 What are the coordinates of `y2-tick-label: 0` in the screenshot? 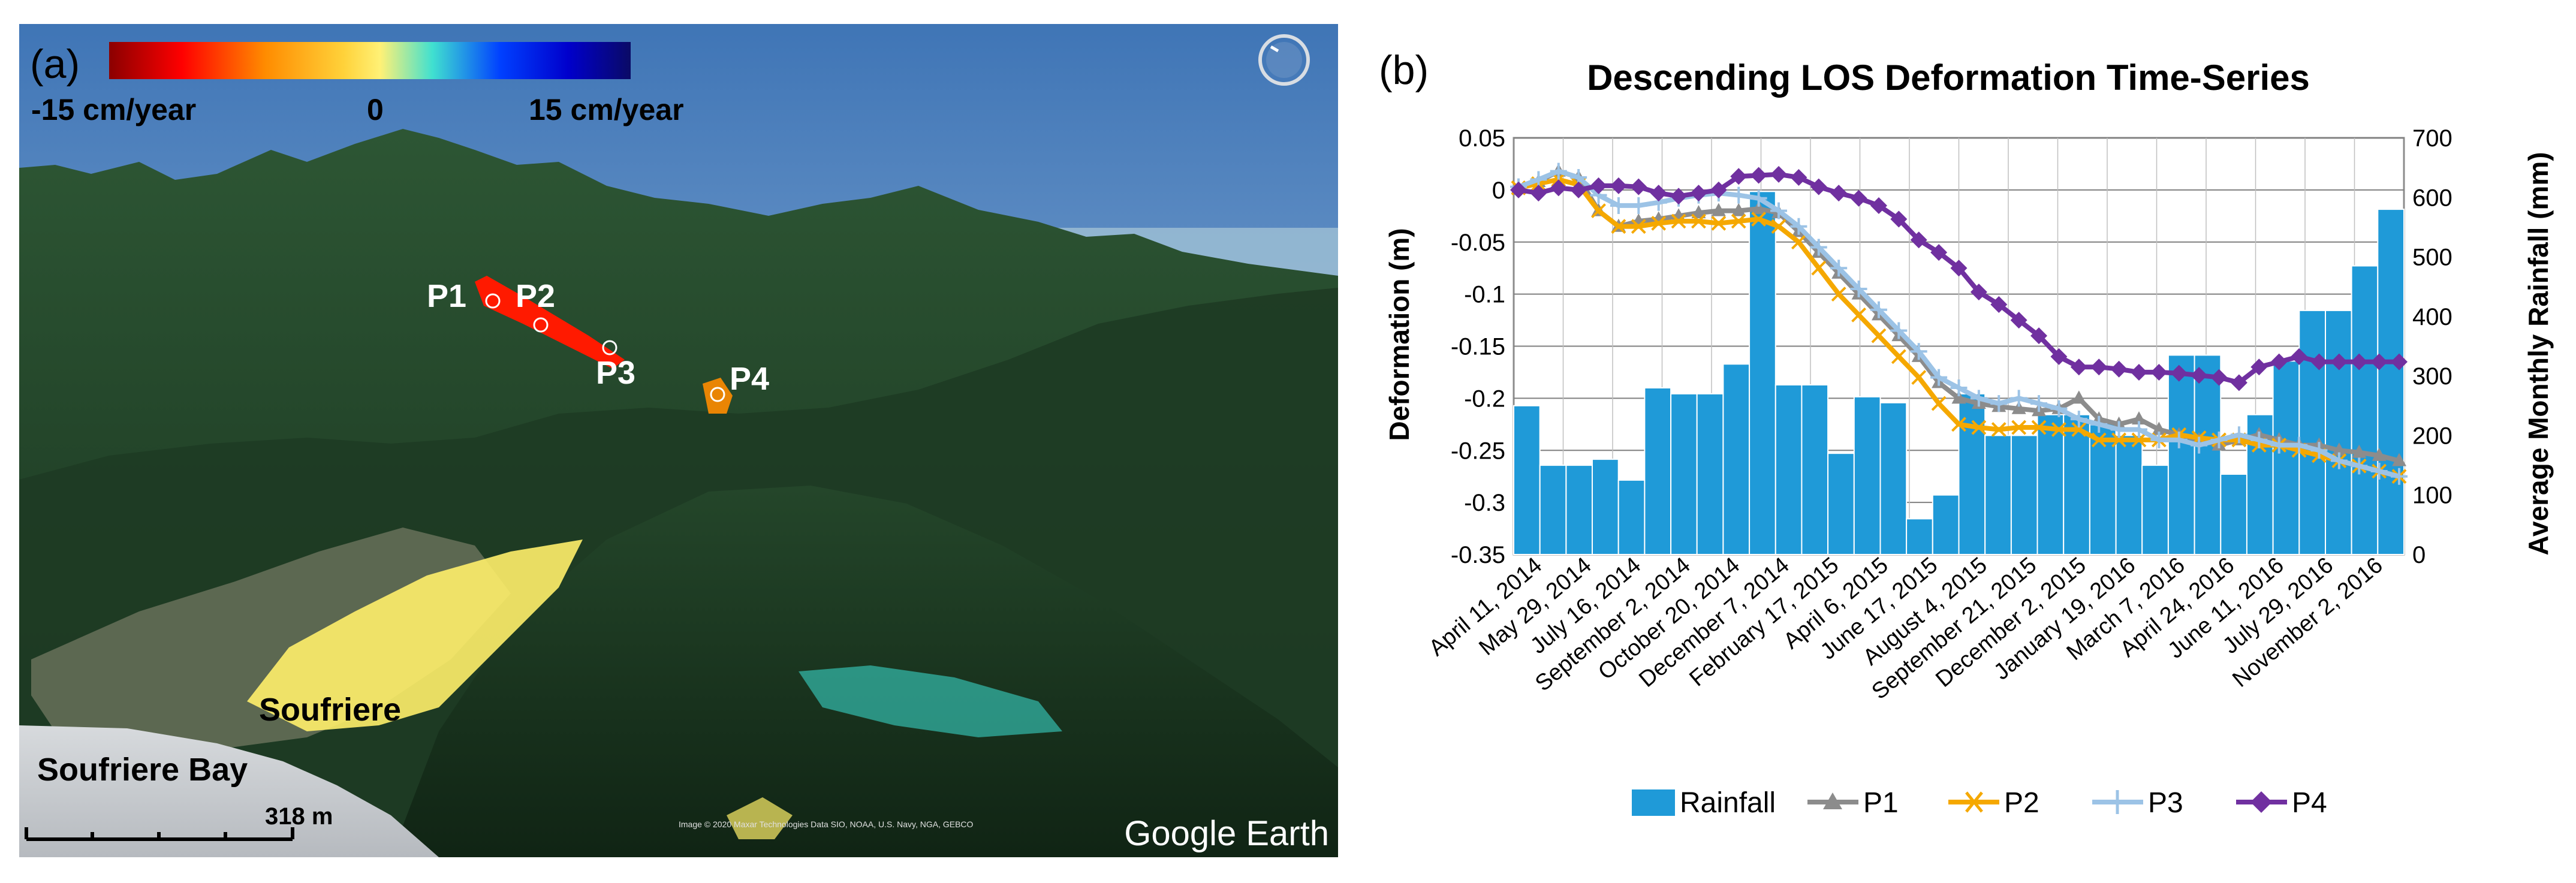 It's located at (2419, 555).